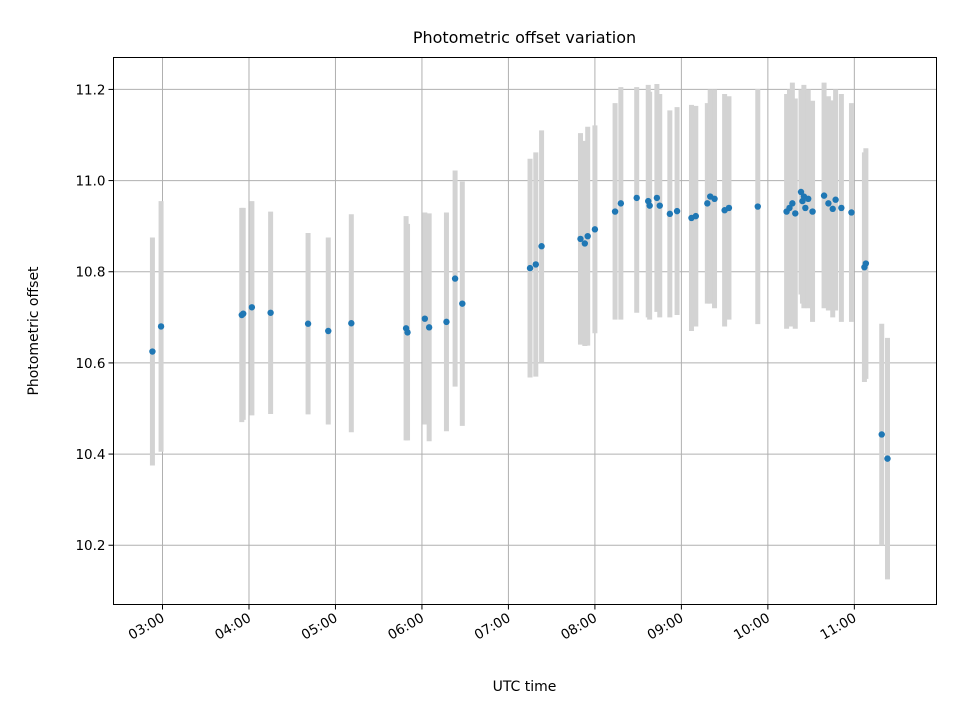 The image size is (960, 720). I want to click on y-axis-ticks: 10.2 10.4 10.6 10.8 11.0 11.2, so click(94, 318).